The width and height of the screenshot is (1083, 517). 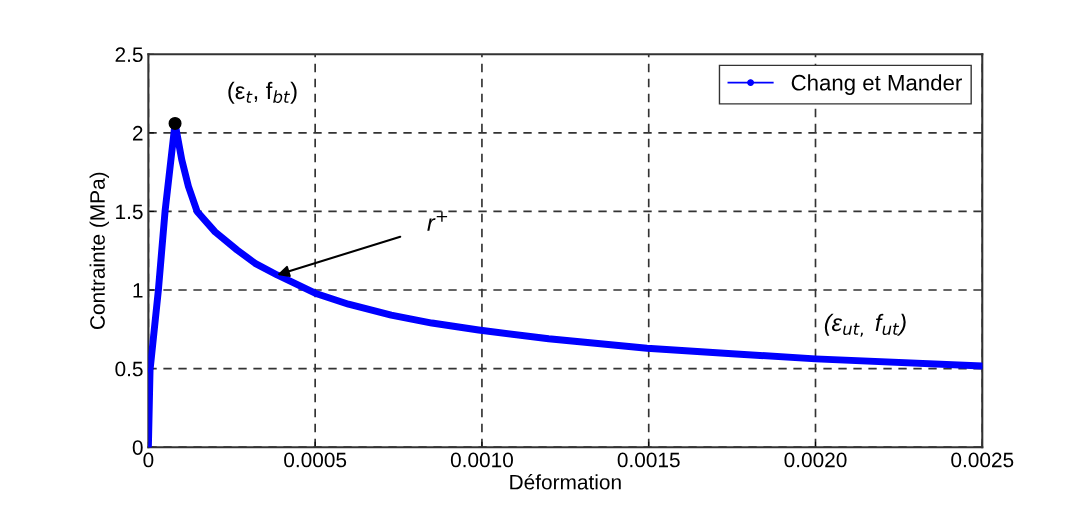 I want to click on y-tick-label: 1, so click(x=138, y=290).